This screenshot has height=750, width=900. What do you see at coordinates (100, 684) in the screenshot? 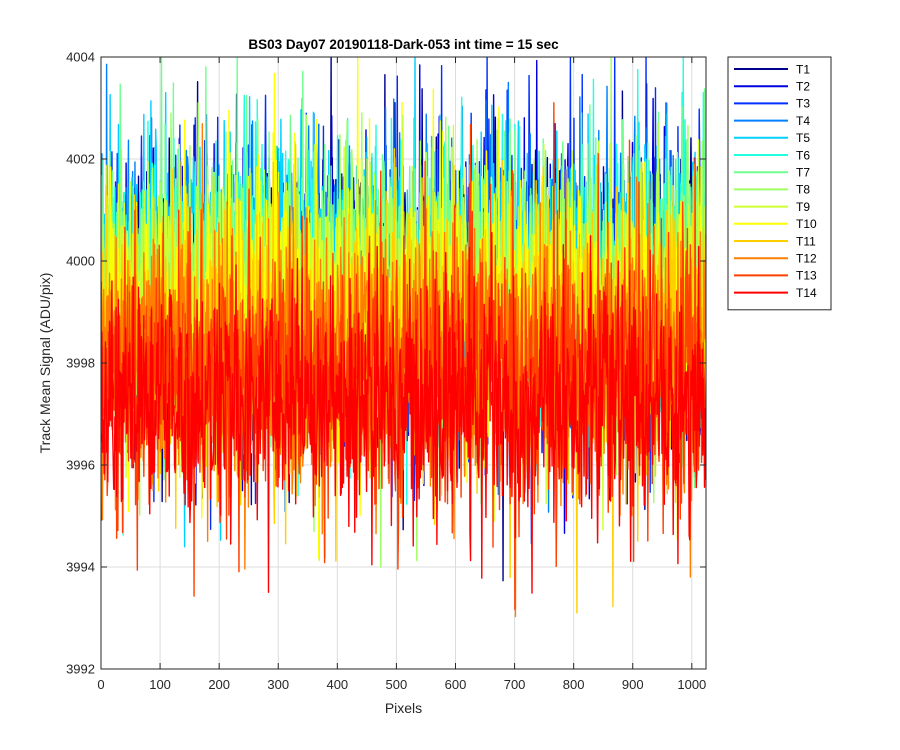
I see `x-tick-label: 0` at bounding box center [100, 684].